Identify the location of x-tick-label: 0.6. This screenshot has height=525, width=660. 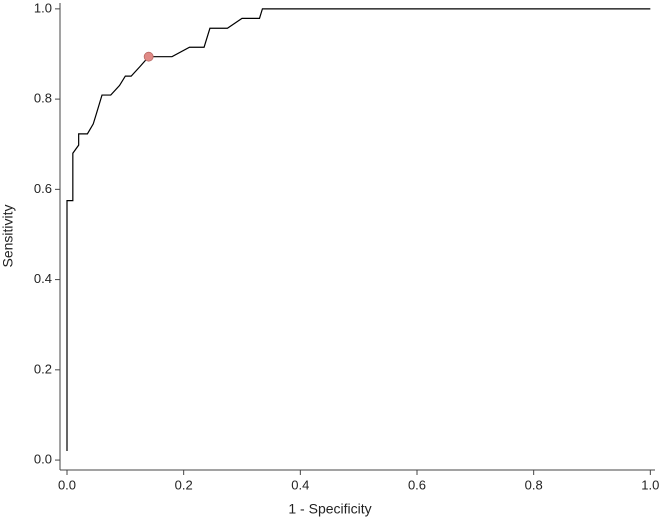
(417, 484).